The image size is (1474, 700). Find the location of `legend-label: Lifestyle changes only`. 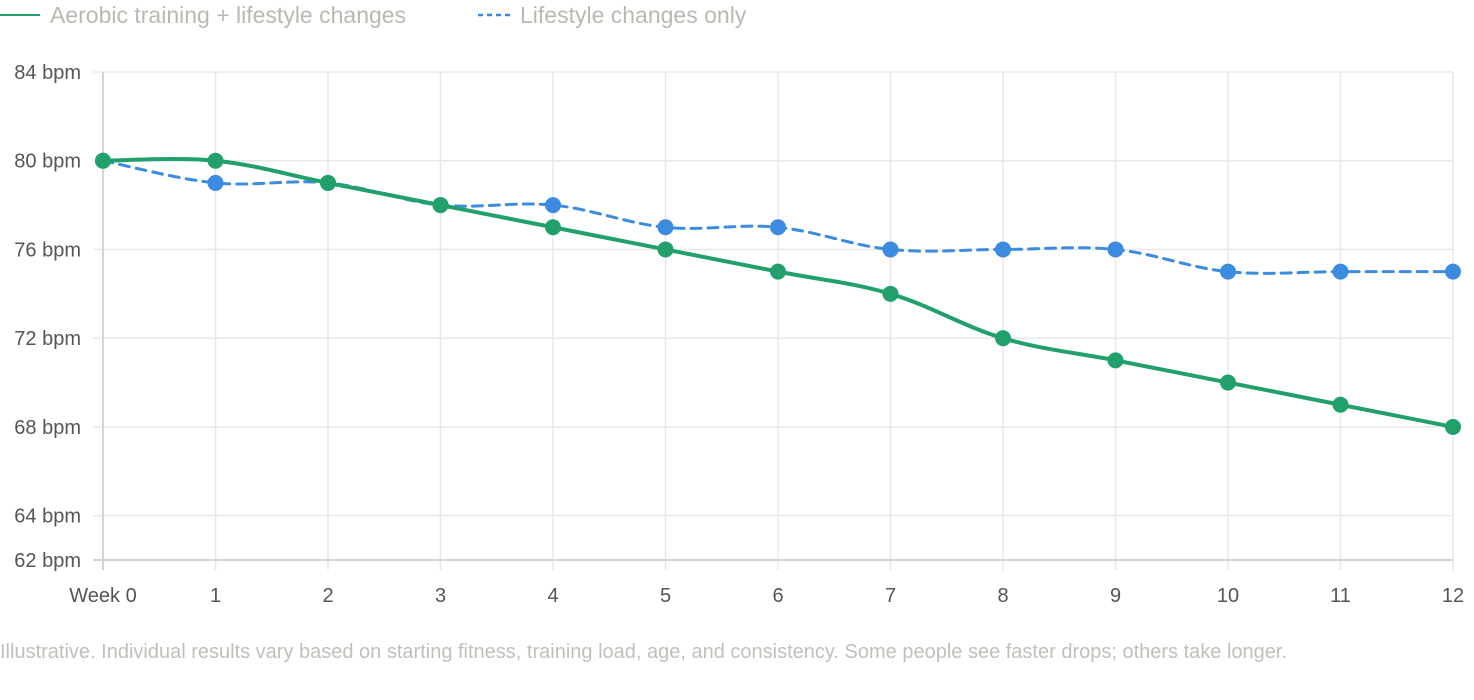

legend-label: Lifestyle changes only is located at coordinates (633, 15).